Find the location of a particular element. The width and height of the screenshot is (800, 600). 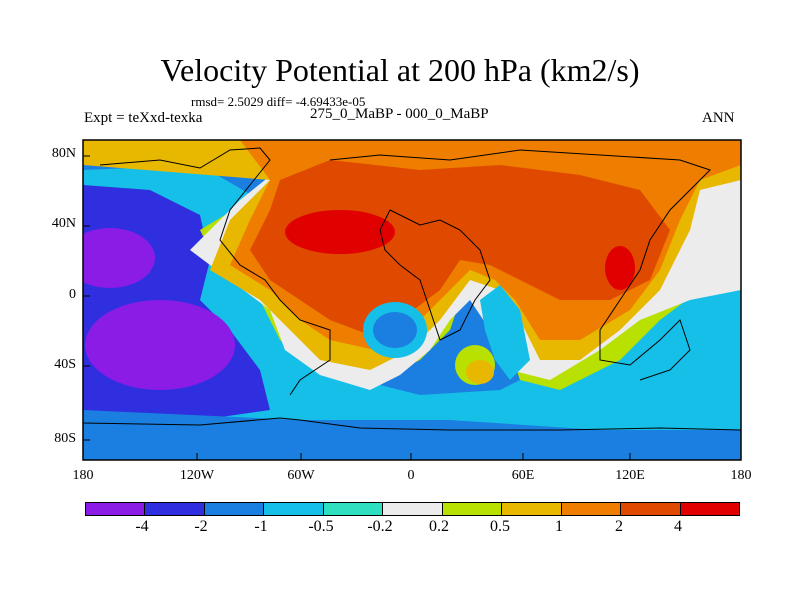

lon-label: 120E is located at coordinates (630, 475).